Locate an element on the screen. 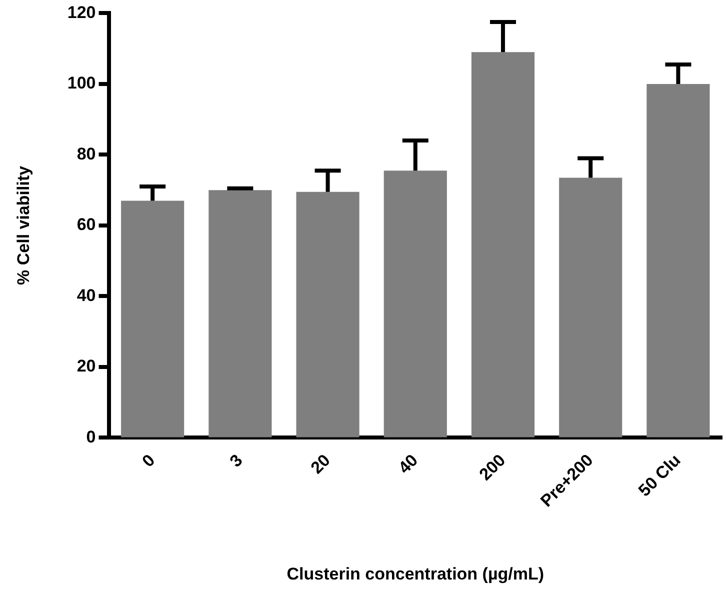 The image size is (726, 609). y-tick-label: 120 is located at coordinates (81, 12).